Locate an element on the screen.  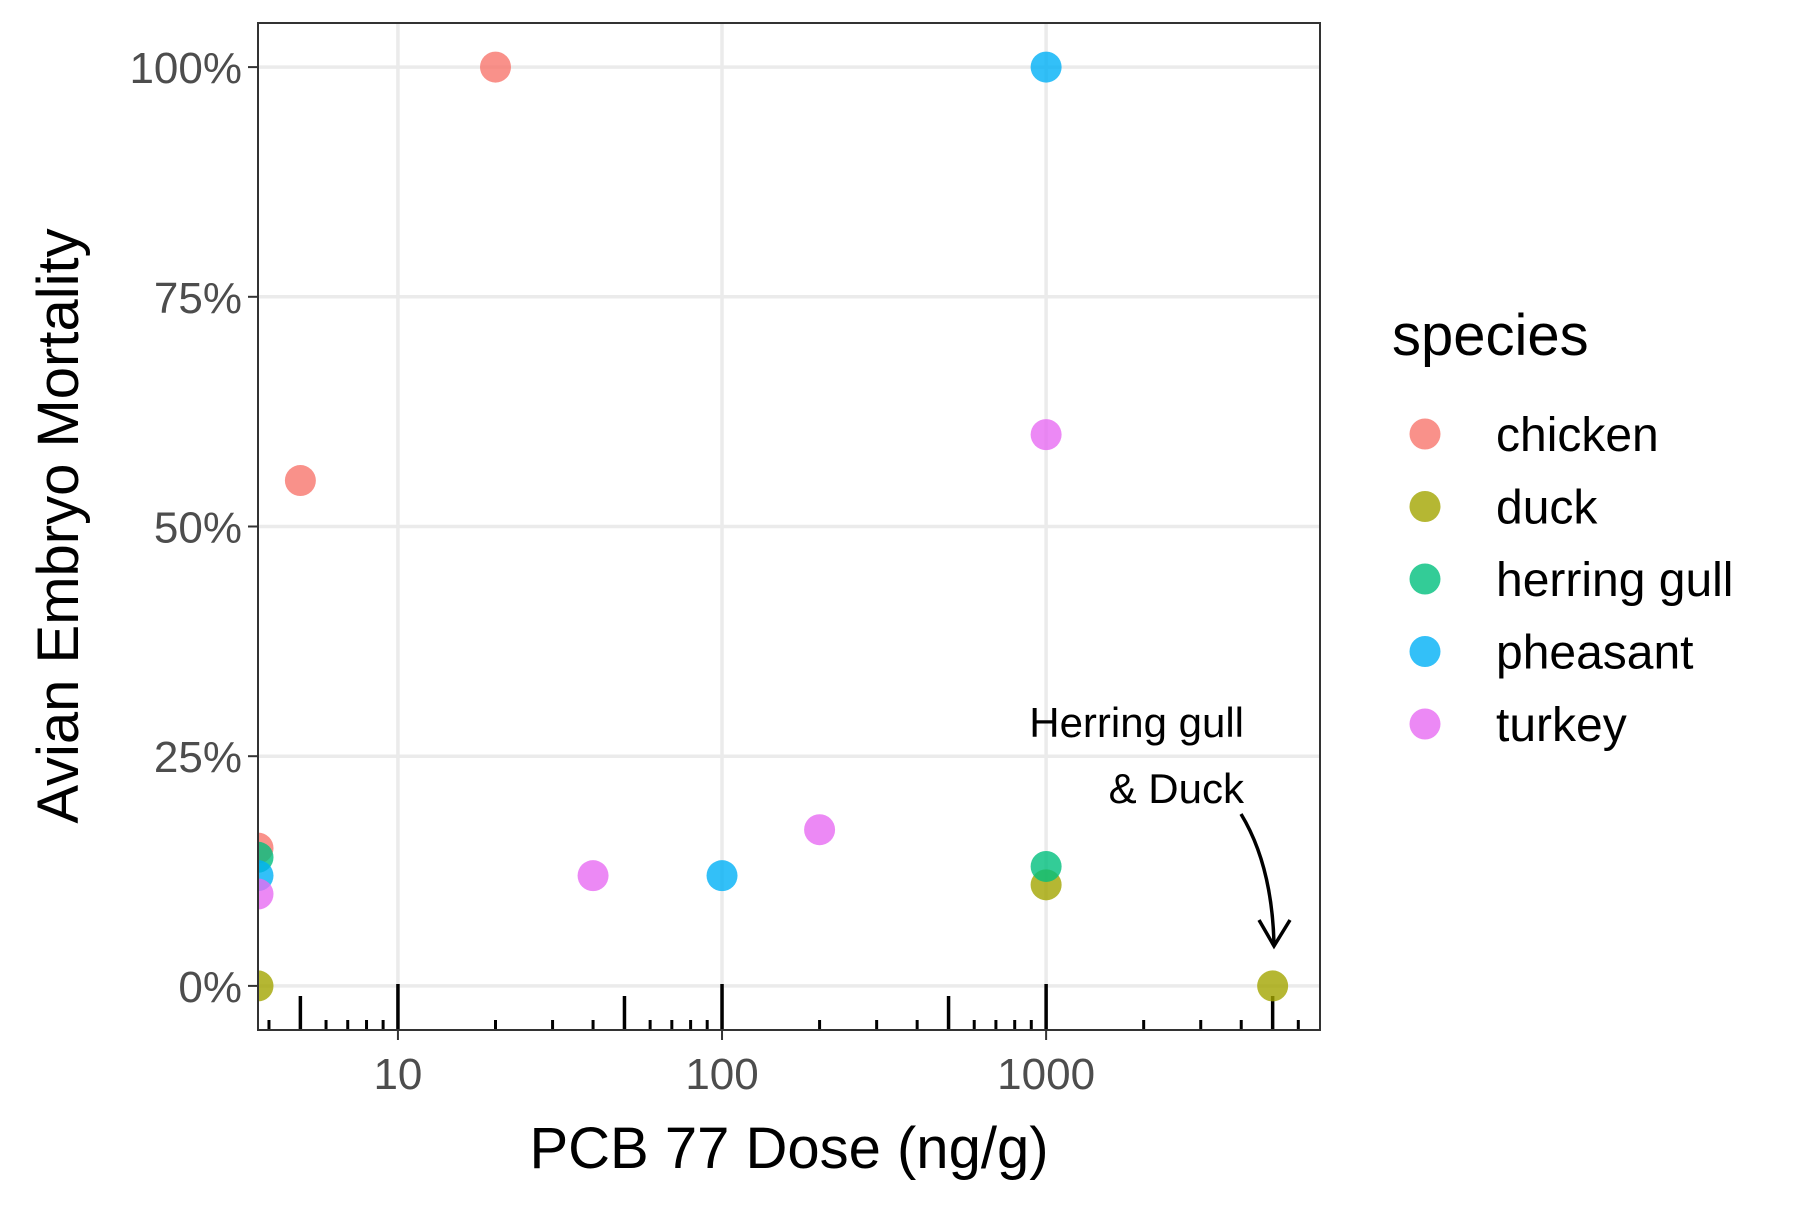
annotation-arrow is located at coordinates (1257, 879).